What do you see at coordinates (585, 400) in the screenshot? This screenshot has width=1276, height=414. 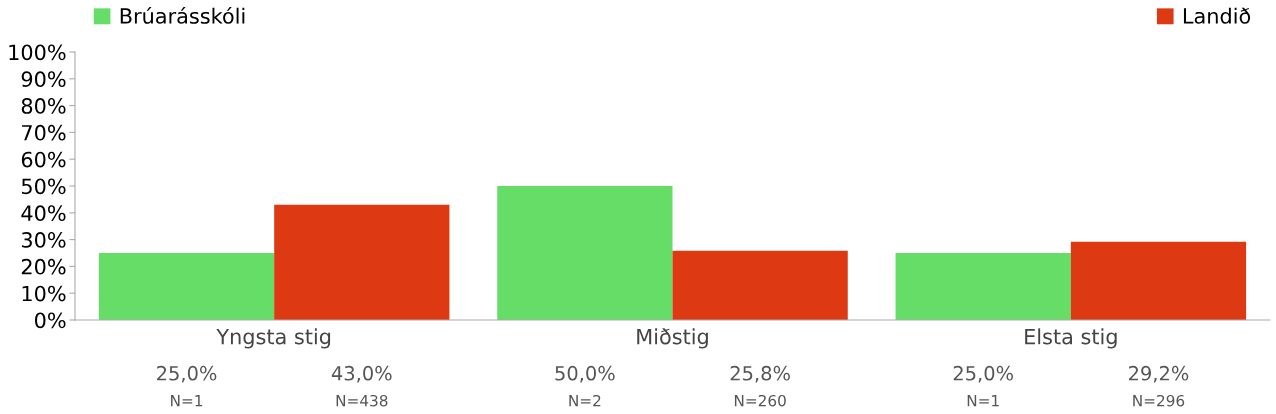 I see `text: N=2` at bounding box center [585, 400].